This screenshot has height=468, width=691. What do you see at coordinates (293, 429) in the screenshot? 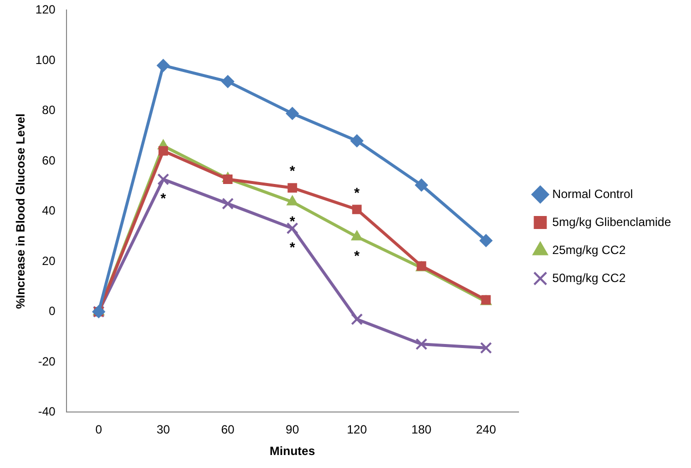
I see `x-tick-label: 90` at bounding box center [293, 429].